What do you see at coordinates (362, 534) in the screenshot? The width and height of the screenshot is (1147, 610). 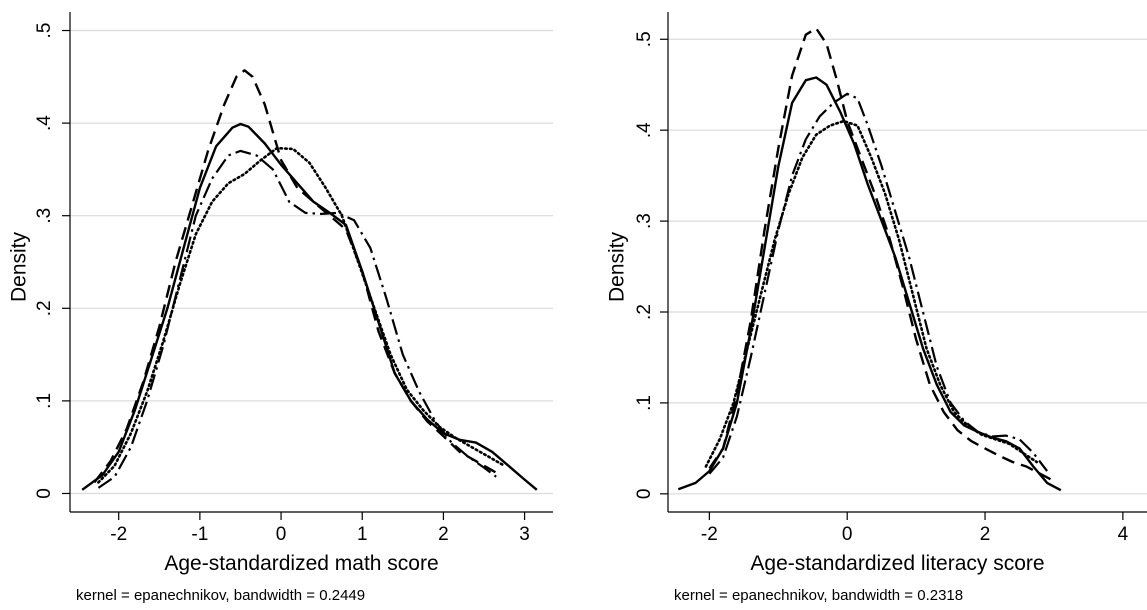 I see `x-tick-label: 1` at bounding box center [362, 534].